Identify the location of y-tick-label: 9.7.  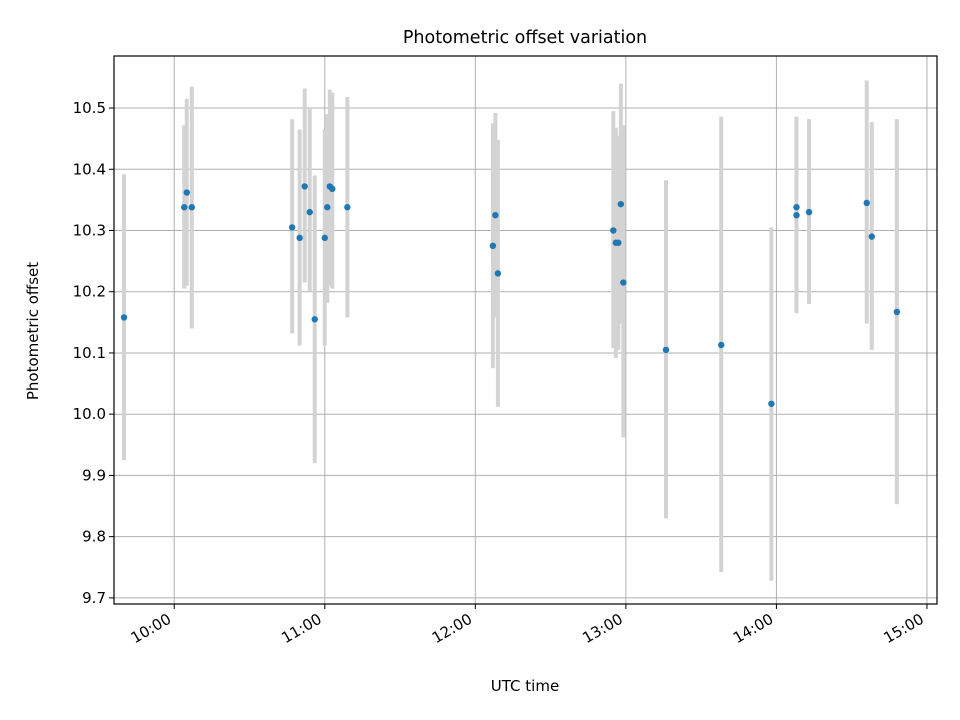
(94, 598).